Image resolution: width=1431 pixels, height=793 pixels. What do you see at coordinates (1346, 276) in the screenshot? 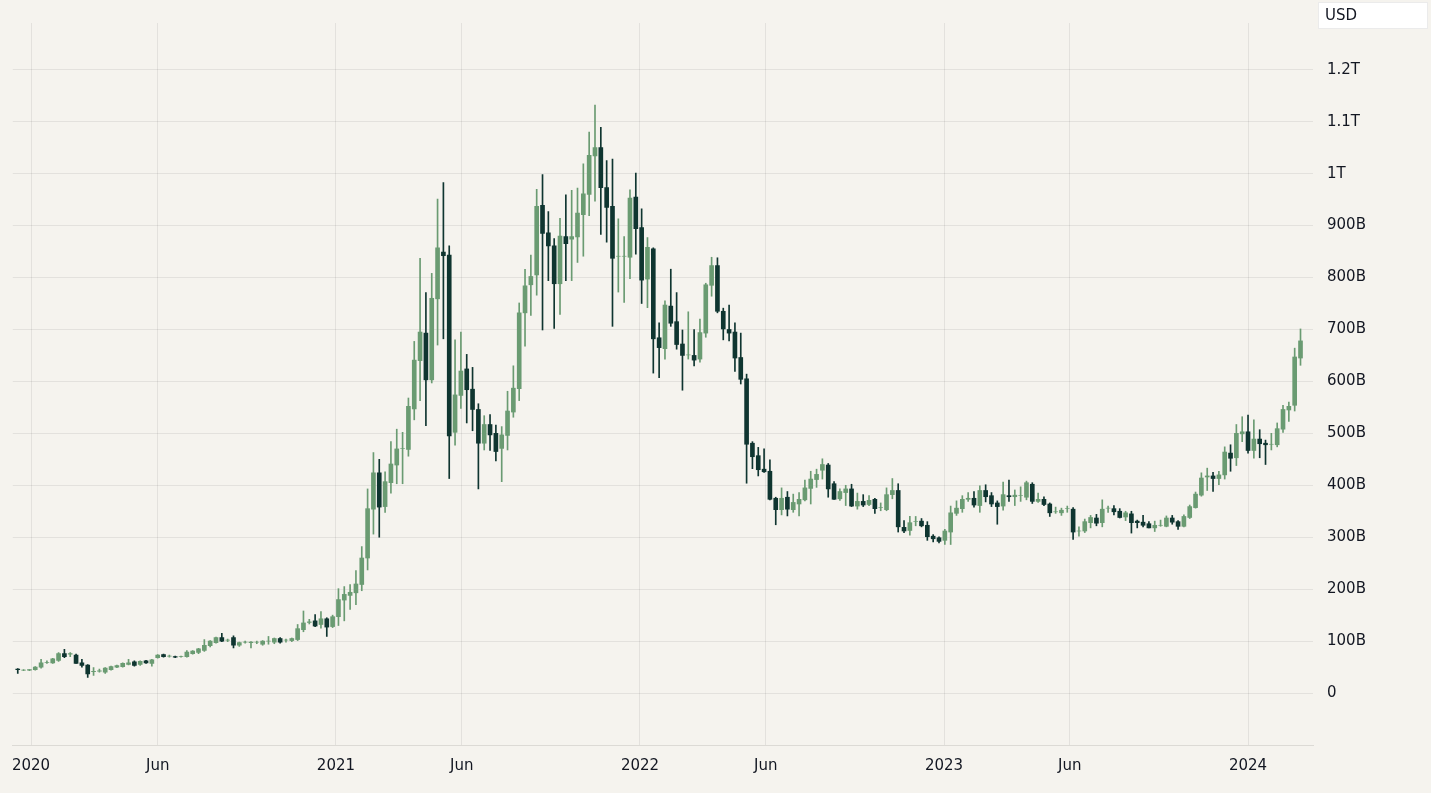
I see `y-tick-label: 800B` at bounding box center [1346, 276].